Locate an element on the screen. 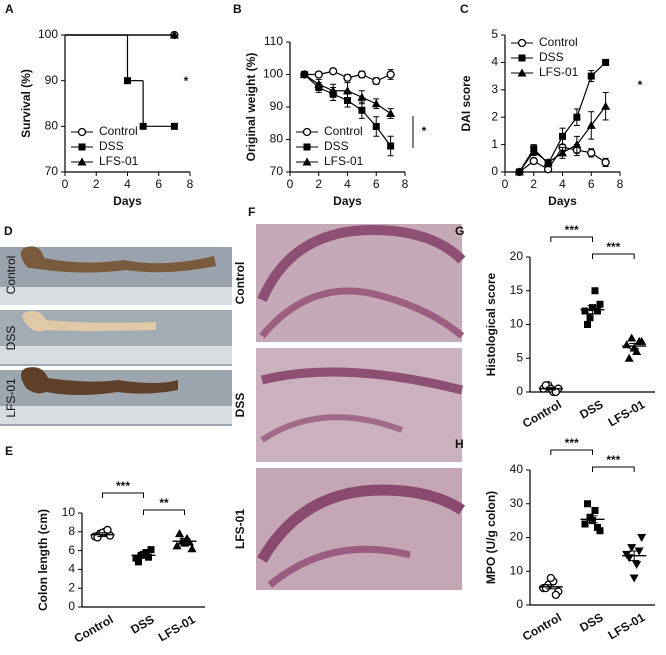 This screenshot has height=655, width=666. y-tick-label: 90 is located at coordinates (52, 80).